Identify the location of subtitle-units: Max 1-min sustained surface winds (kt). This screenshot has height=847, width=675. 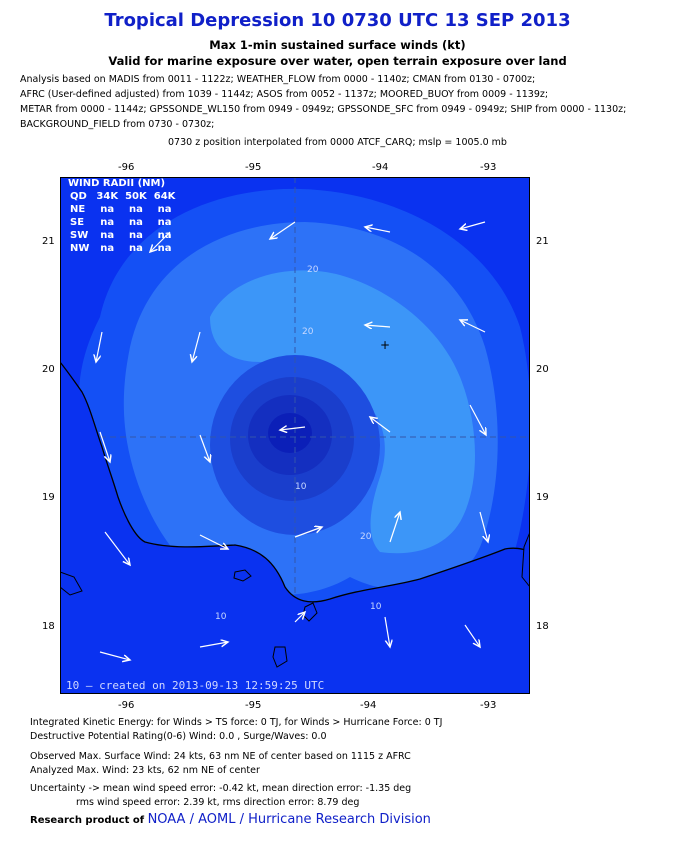
(337, 45).